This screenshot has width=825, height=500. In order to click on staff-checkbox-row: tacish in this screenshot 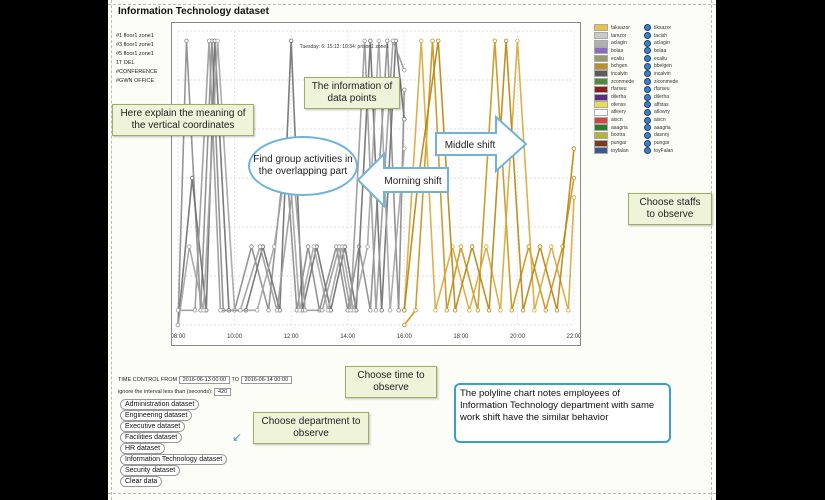, I will do `click(661, 36)`.